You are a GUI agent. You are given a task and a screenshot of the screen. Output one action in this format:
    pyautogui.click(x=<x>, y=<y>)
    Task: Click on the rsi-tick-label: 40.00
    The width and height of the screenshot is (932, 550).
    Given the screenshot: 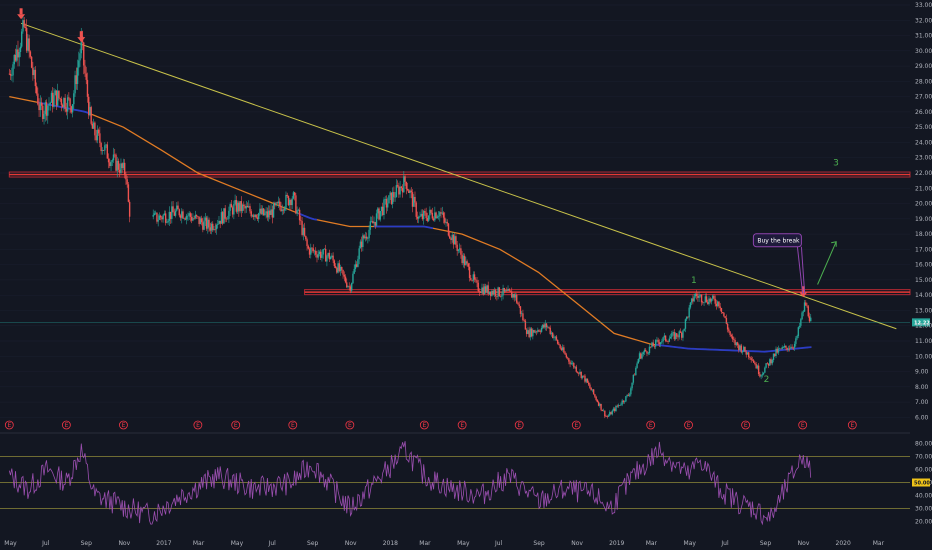 What is the action you would take?
    pyautogui.click(x=923, y=496)
    